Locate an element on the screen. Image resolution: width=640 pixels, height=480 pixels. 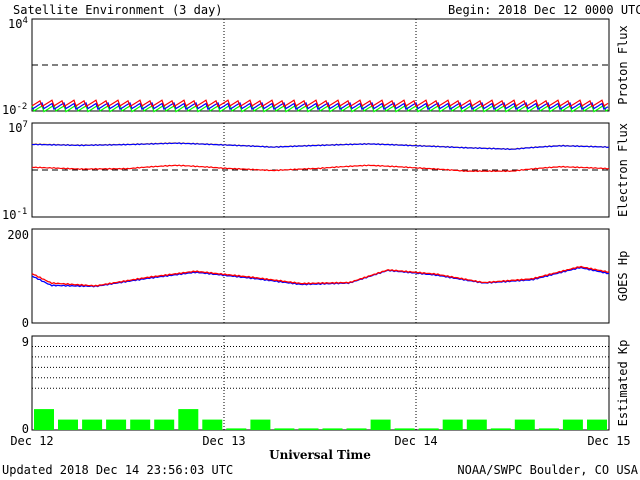
hp-ylabel: GOES Hp is located at coordinates (623, 276).